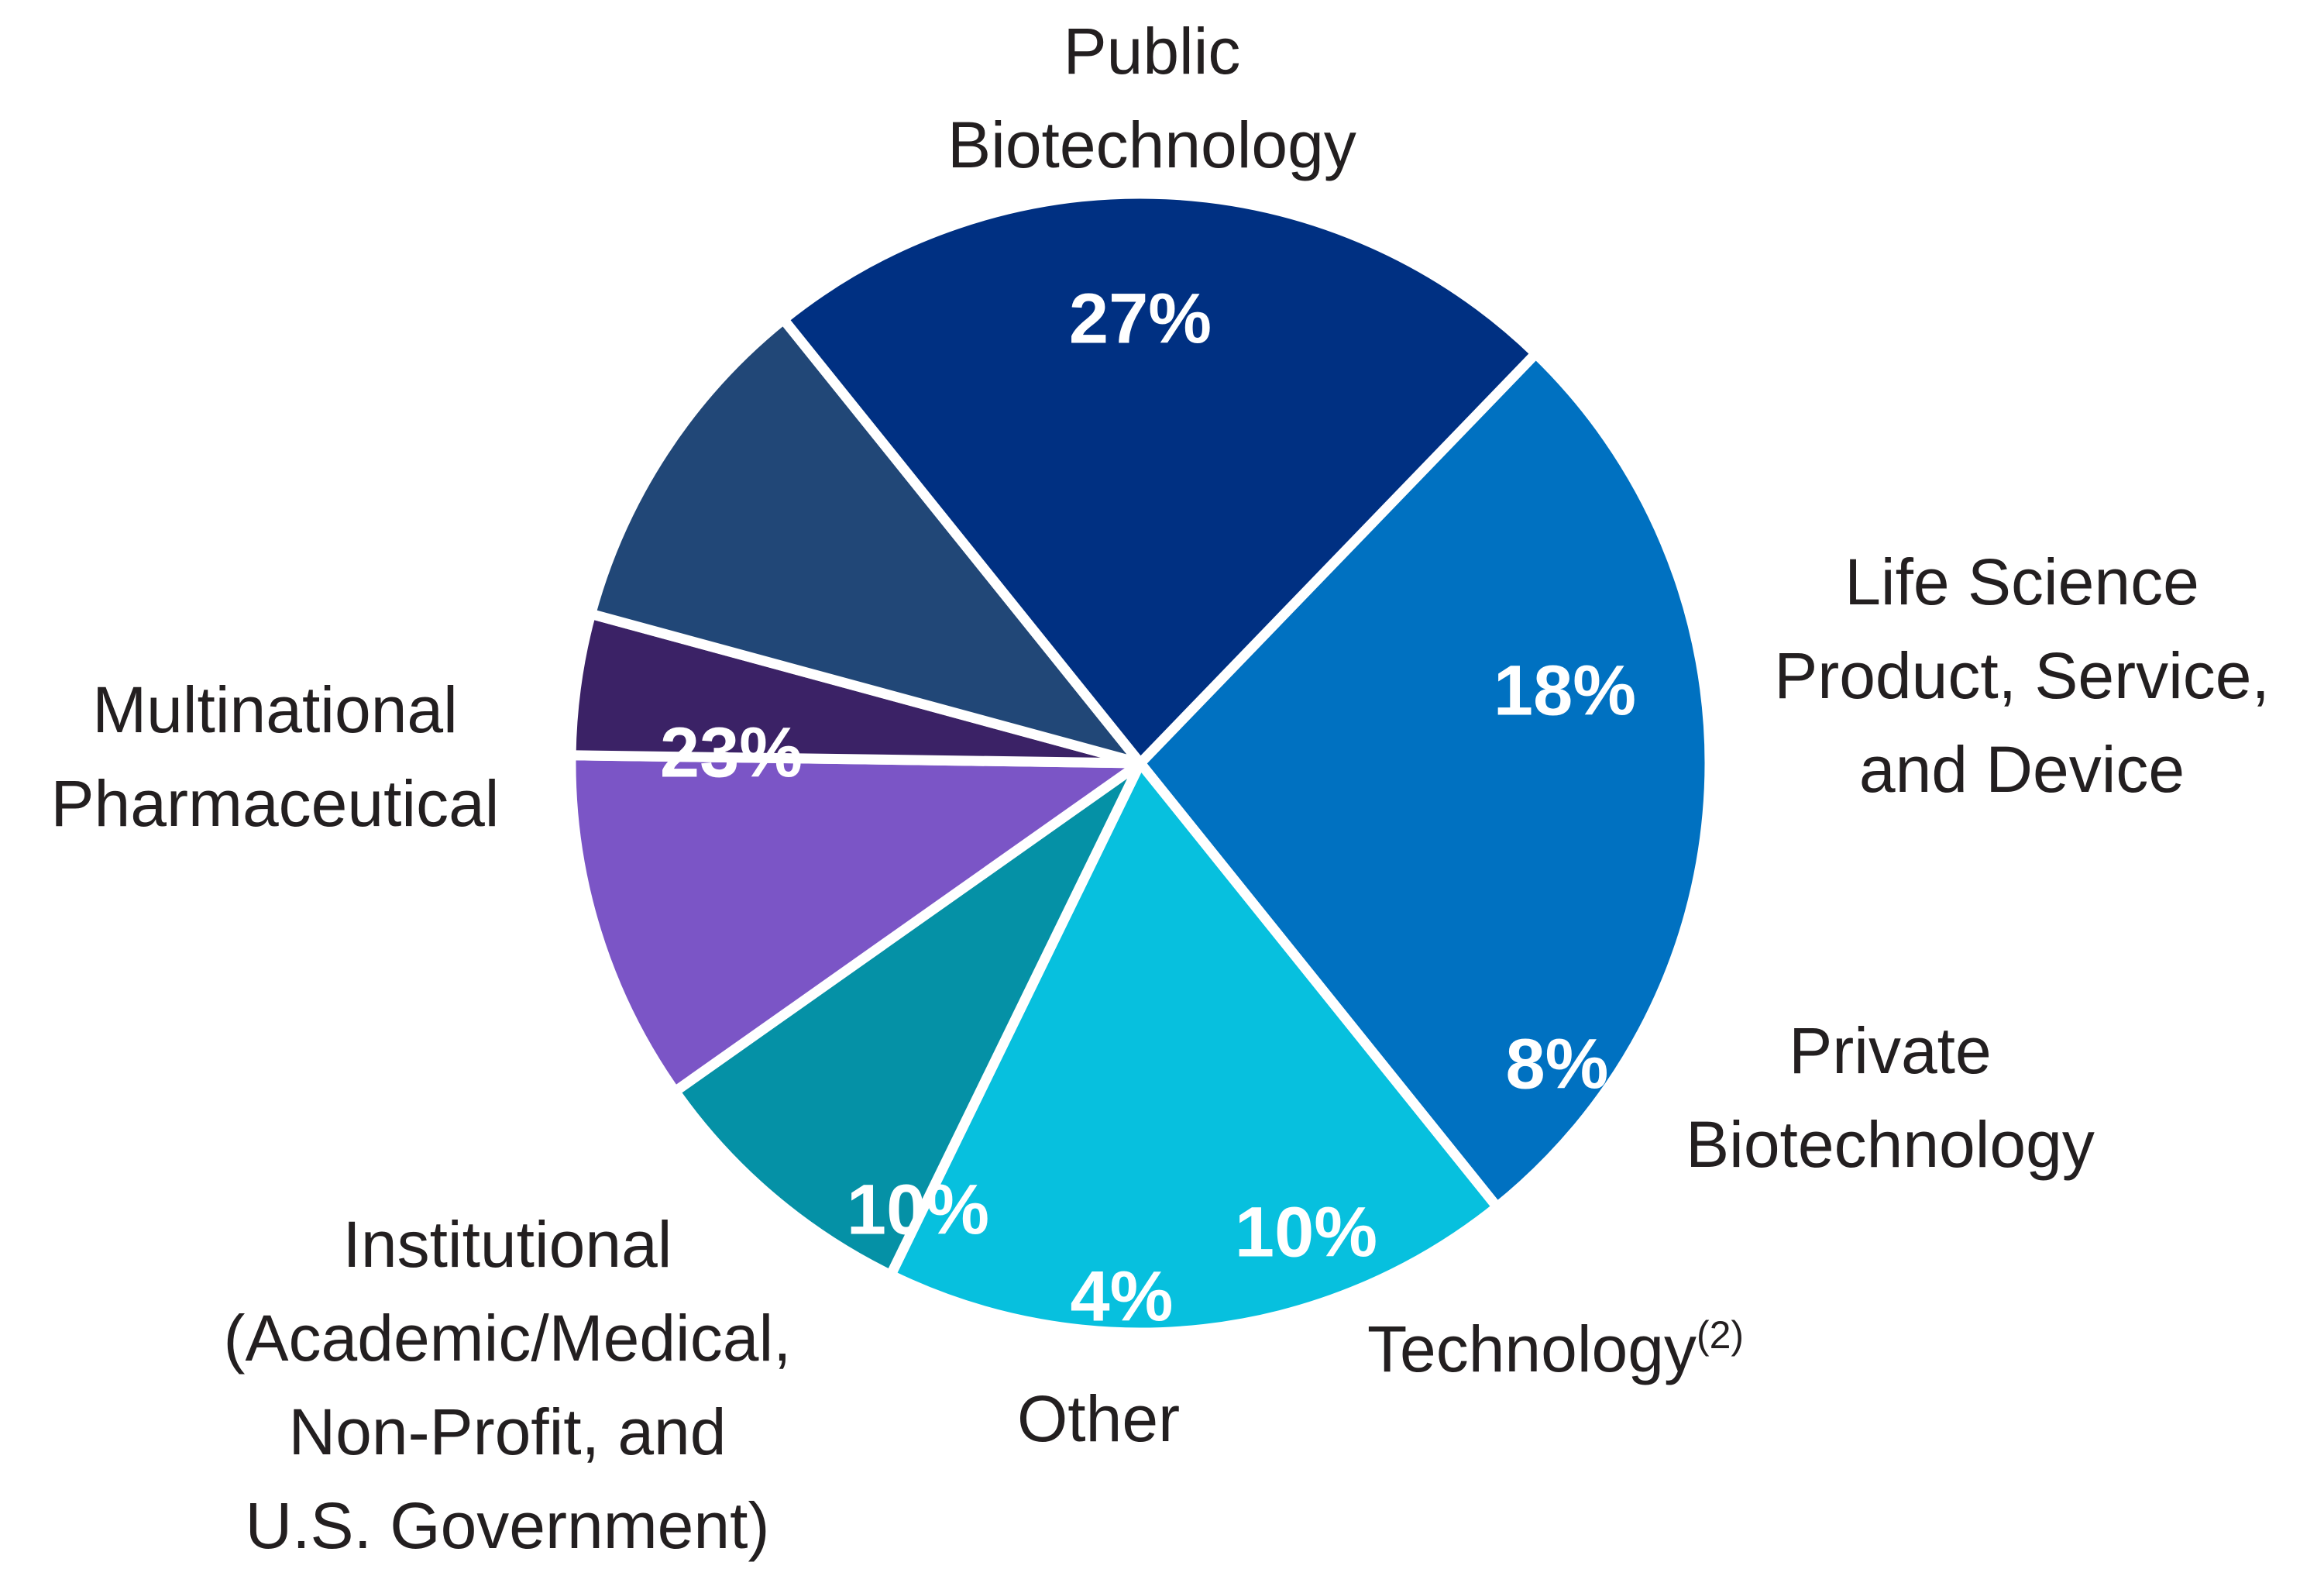 The height and width of the screenshot is (1569, 2324). I want to click on category-label-other: Other, so click(1098, 1419).